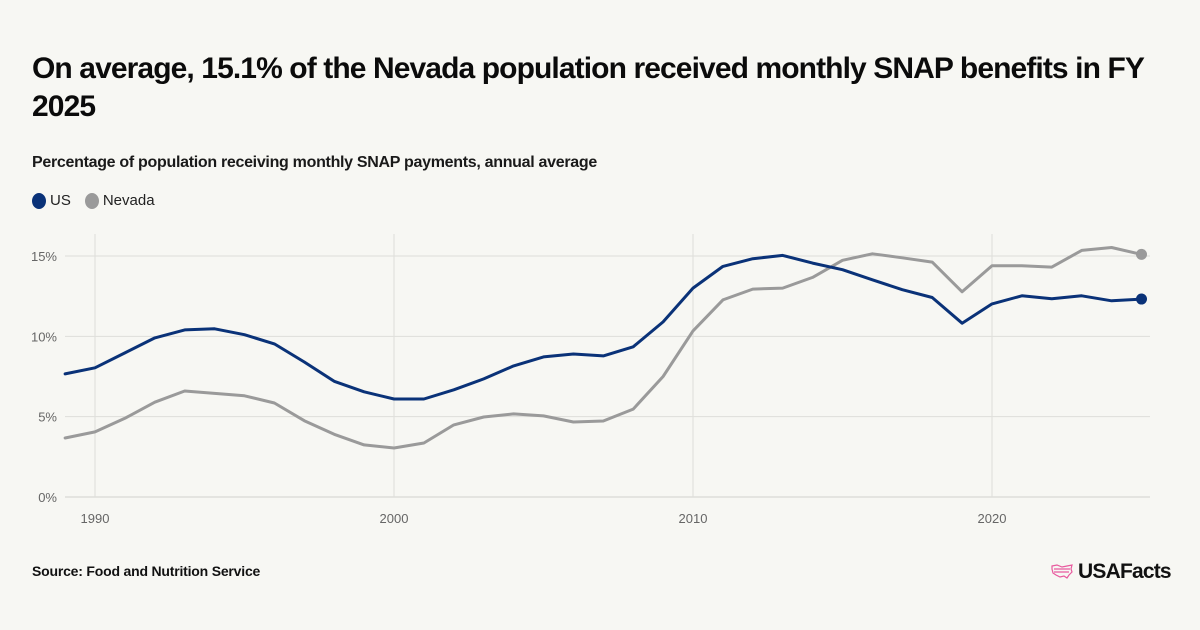  Describe the element at coordinates (60, 200) in the screenshot. I see `legend-label-us: US` at that location.